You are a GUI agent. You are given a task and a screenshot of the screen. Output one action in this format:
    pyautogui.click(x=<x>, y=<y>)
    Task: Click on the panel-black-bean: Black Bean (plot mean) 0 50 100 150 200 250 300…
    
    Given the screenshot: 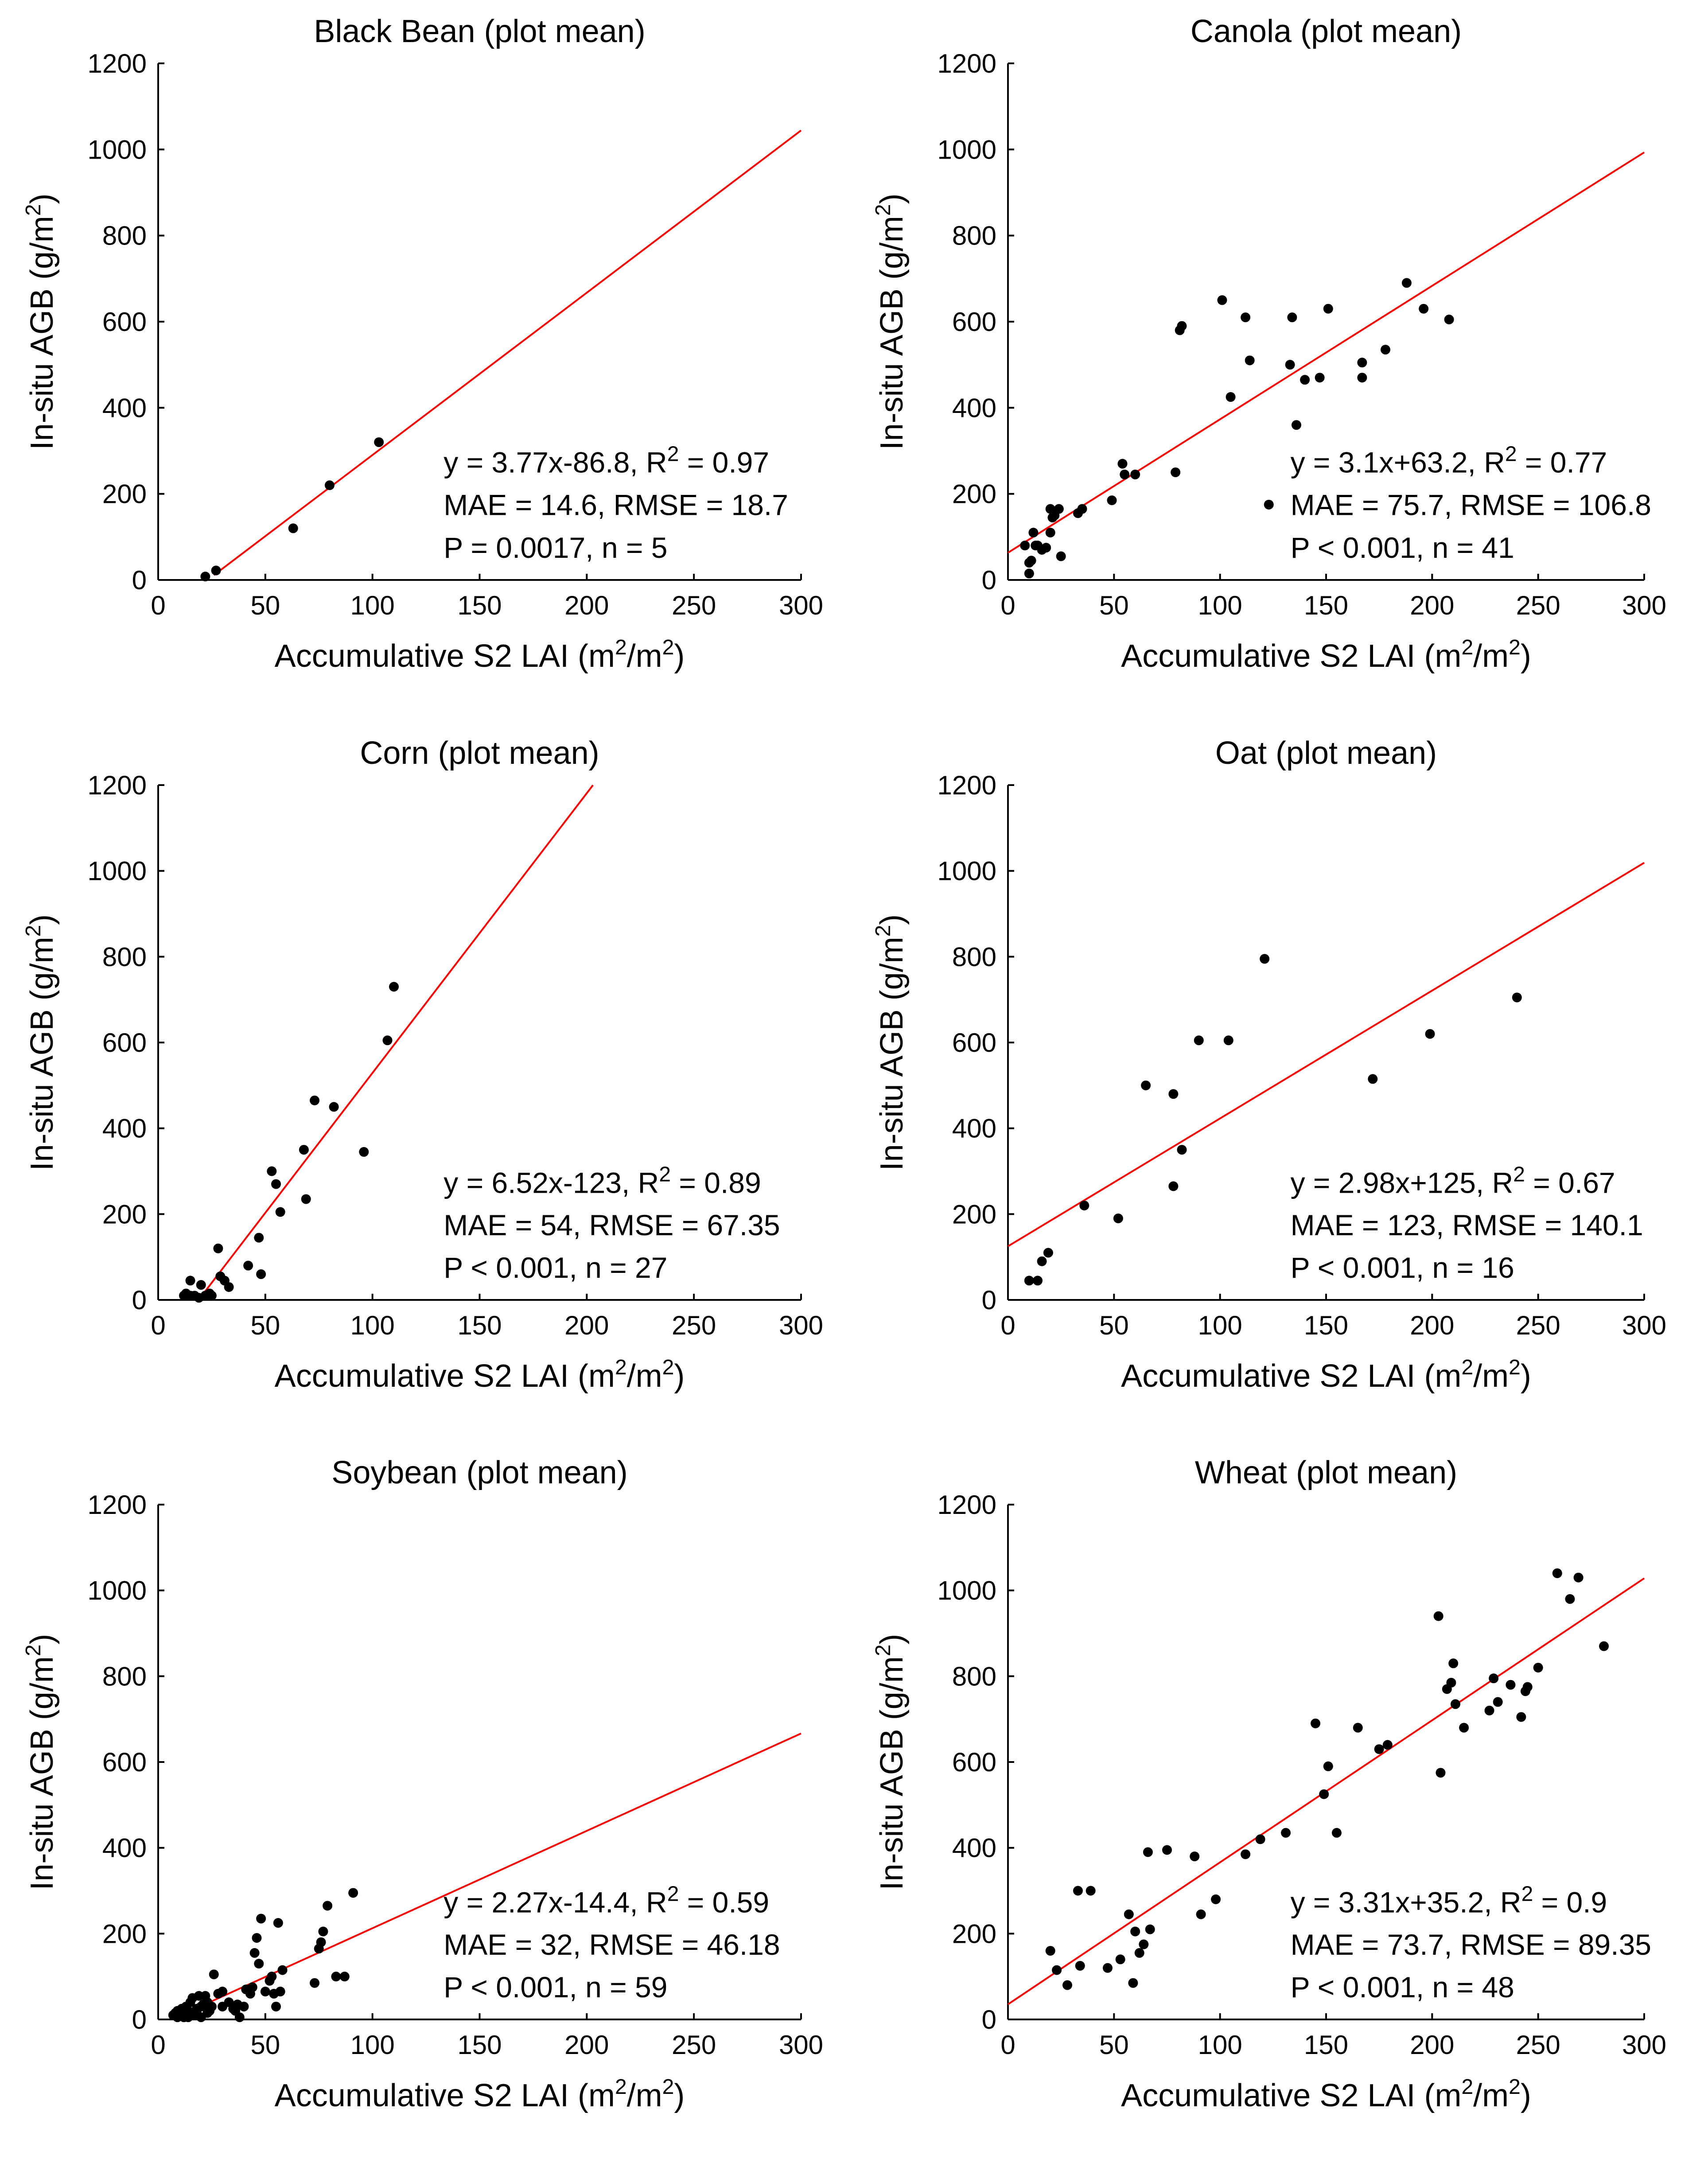 What is the action you would take?
    pyautogui.click(x=422, y=344)
    